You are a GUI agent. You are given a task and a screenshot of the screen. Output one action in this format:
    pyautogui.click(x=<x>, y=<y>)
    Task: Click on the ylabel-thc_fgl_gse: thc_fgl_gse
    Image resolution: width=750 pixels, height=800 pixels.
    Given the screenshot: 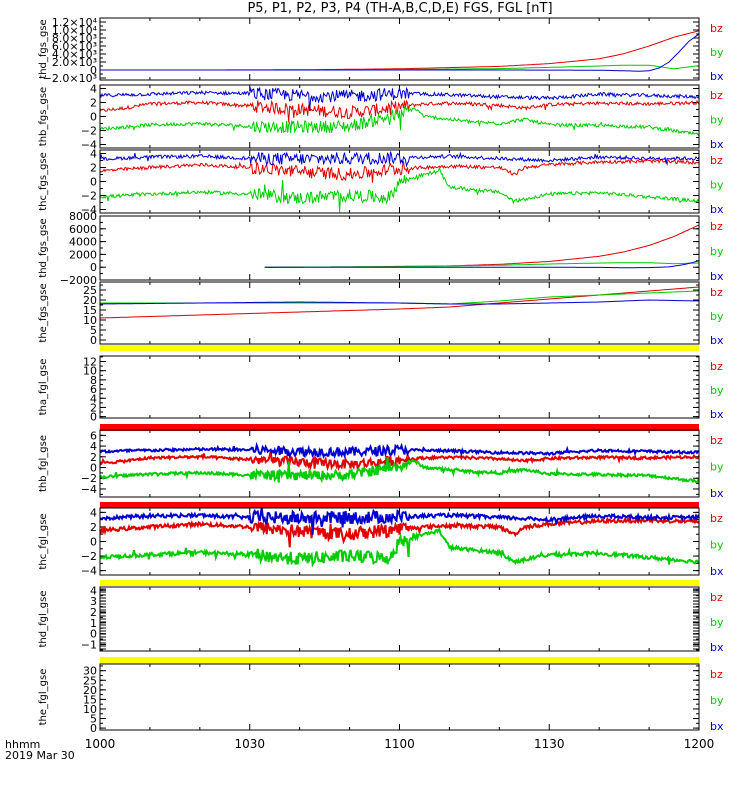 What is the action you would take?
    pyautogui.click(x=43, y=541)
    